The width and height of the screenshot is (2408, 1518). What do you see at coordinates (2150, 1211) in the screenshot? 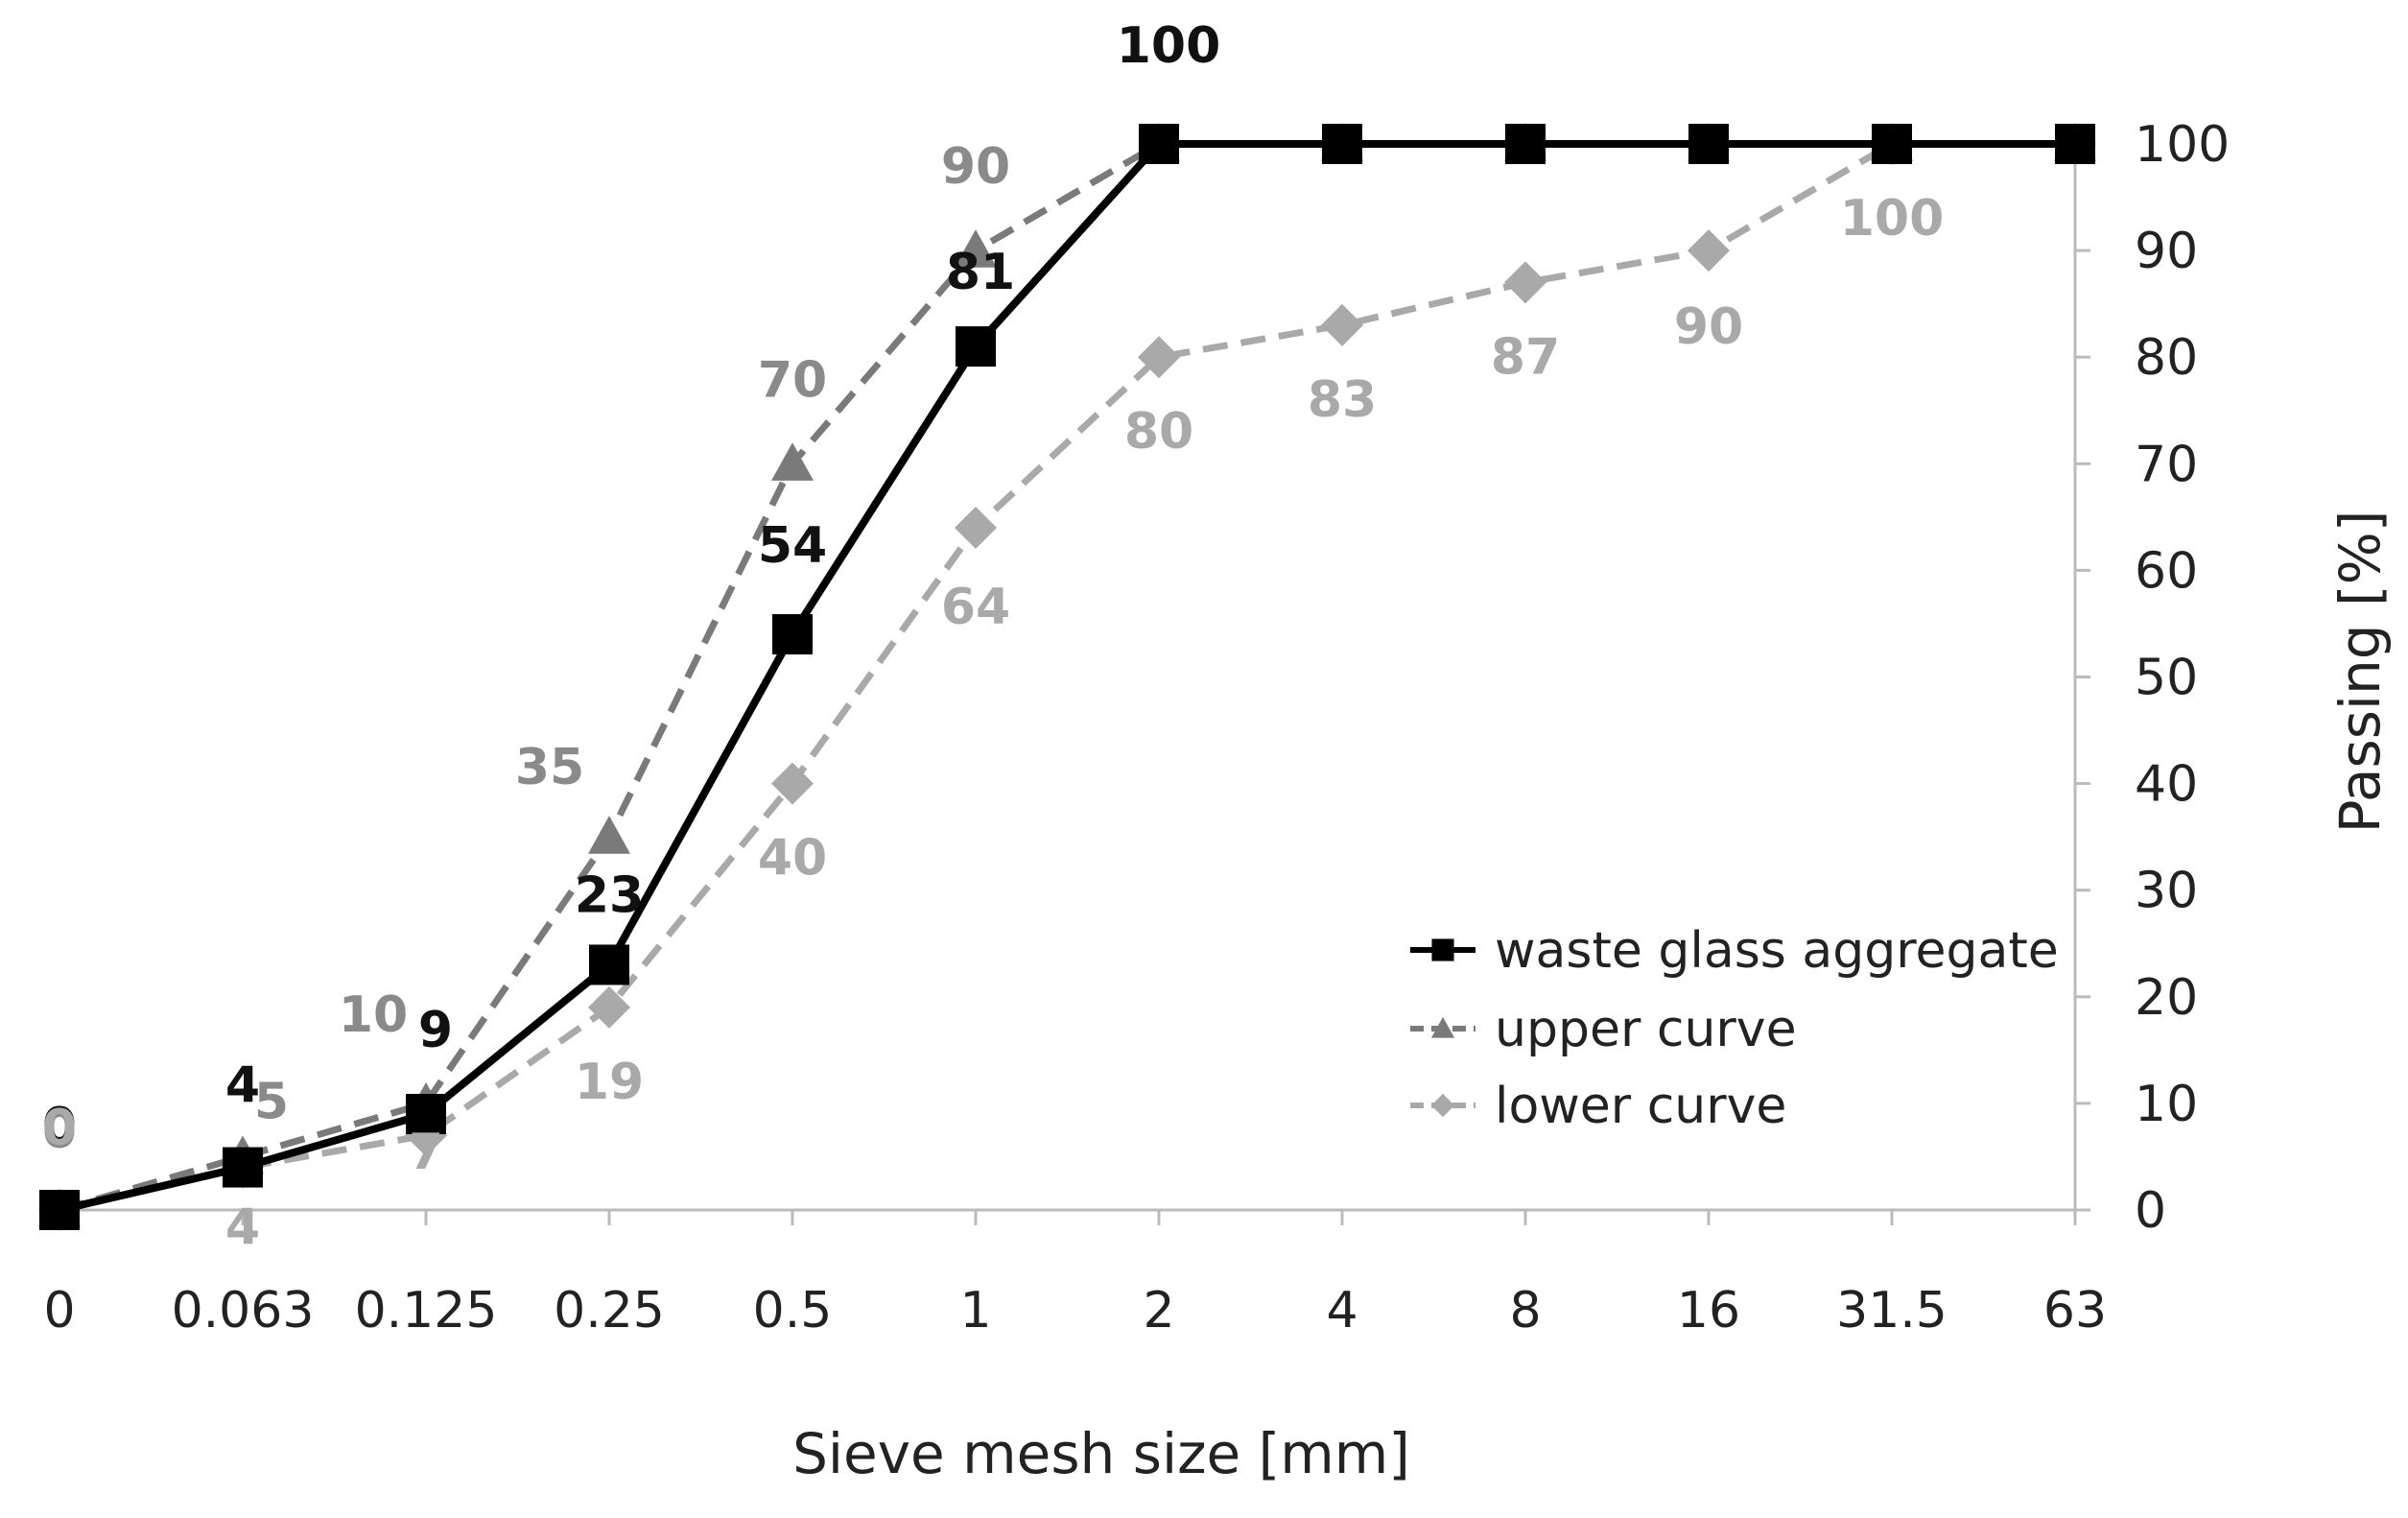
I see `y-tick-label: 0` at bounding box center [2150, 1211].